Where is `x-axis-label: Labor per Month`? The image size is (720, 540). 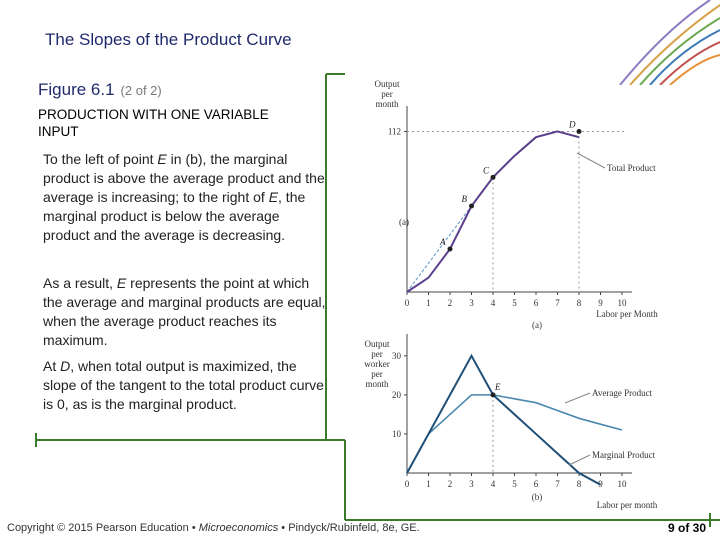
x-axis-label: Labor per Month is located at coordinates (627, 314).